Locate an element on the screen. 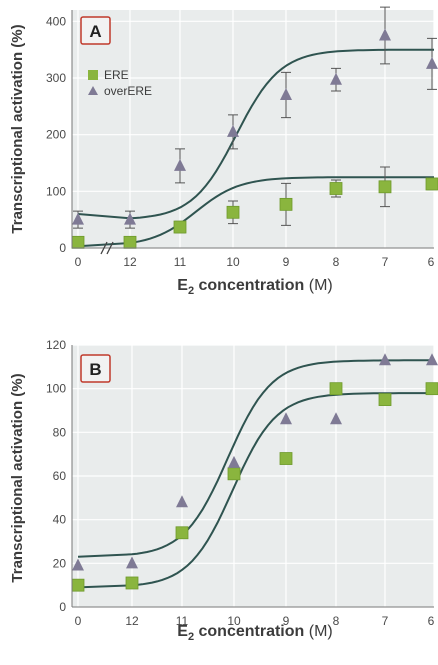  legend-triangle-icon is located at coordinates (93, 90).